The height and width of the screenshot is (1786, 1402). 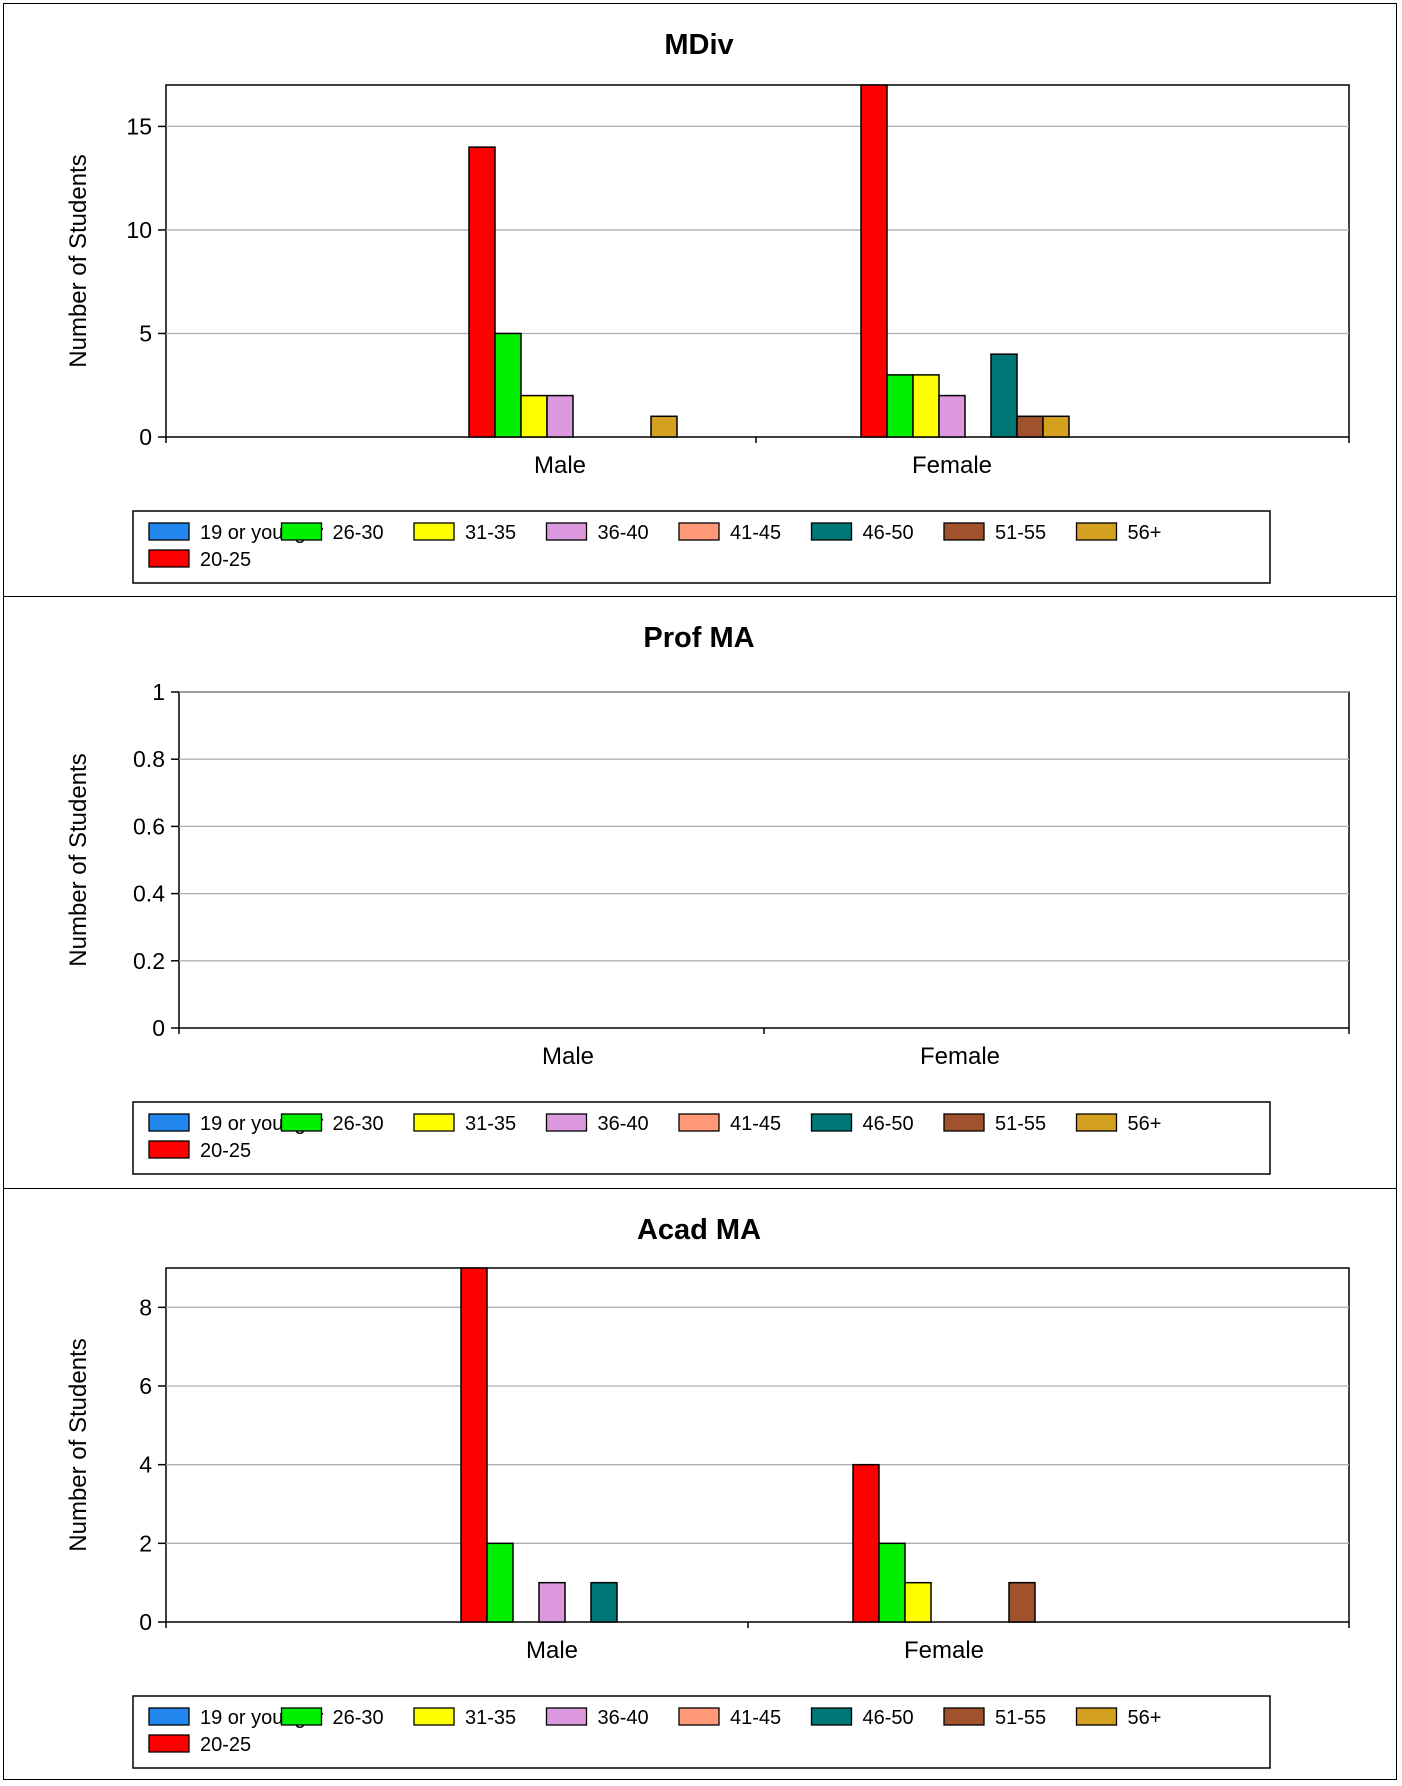 I want to click on y-tick-label: 0.2, so click(x=149, y=961).